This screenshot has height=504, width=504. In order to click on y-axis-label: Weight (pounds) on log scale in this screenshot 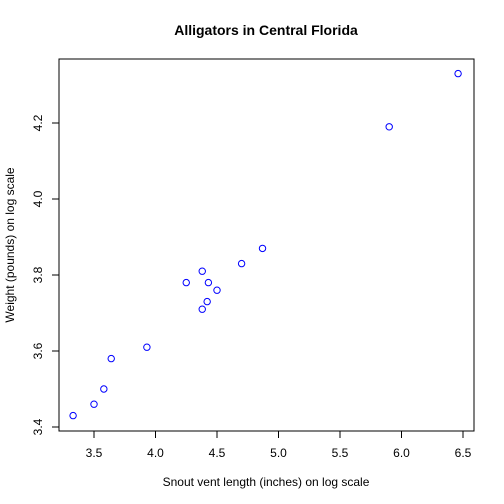, I will do `click(10, 245)`.